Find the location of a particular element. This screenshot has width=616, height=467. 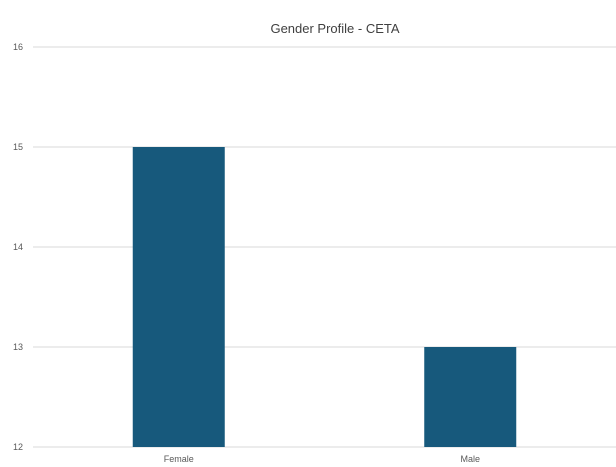

bar-female is located at coordinates (178, 297).